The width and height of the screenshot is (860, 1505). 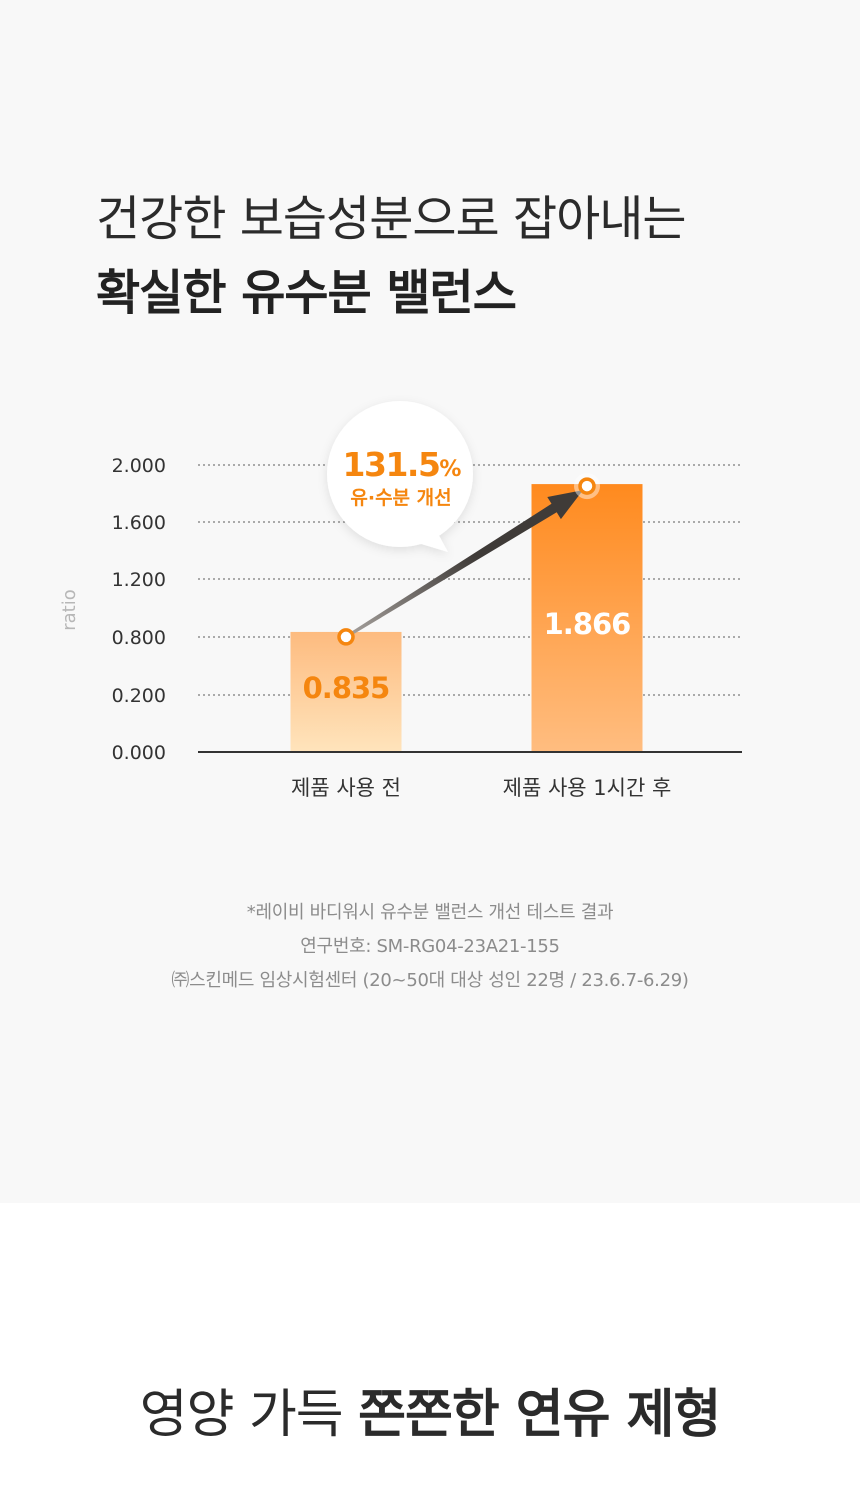 I want to click on x-category-label: 제품 사용 전, so click(x=346, y=788).